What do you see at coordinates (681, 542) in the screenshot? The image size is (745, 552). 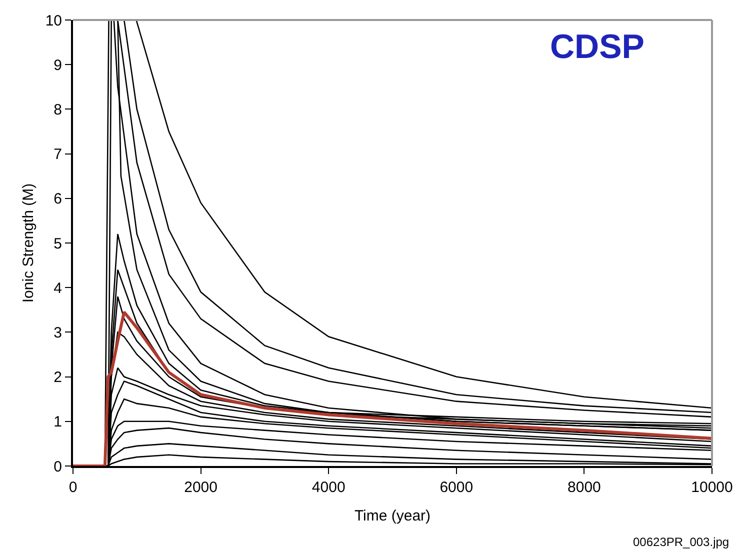 I see `text: 00623PR_003.jpg` at bounding box center [681, 542].